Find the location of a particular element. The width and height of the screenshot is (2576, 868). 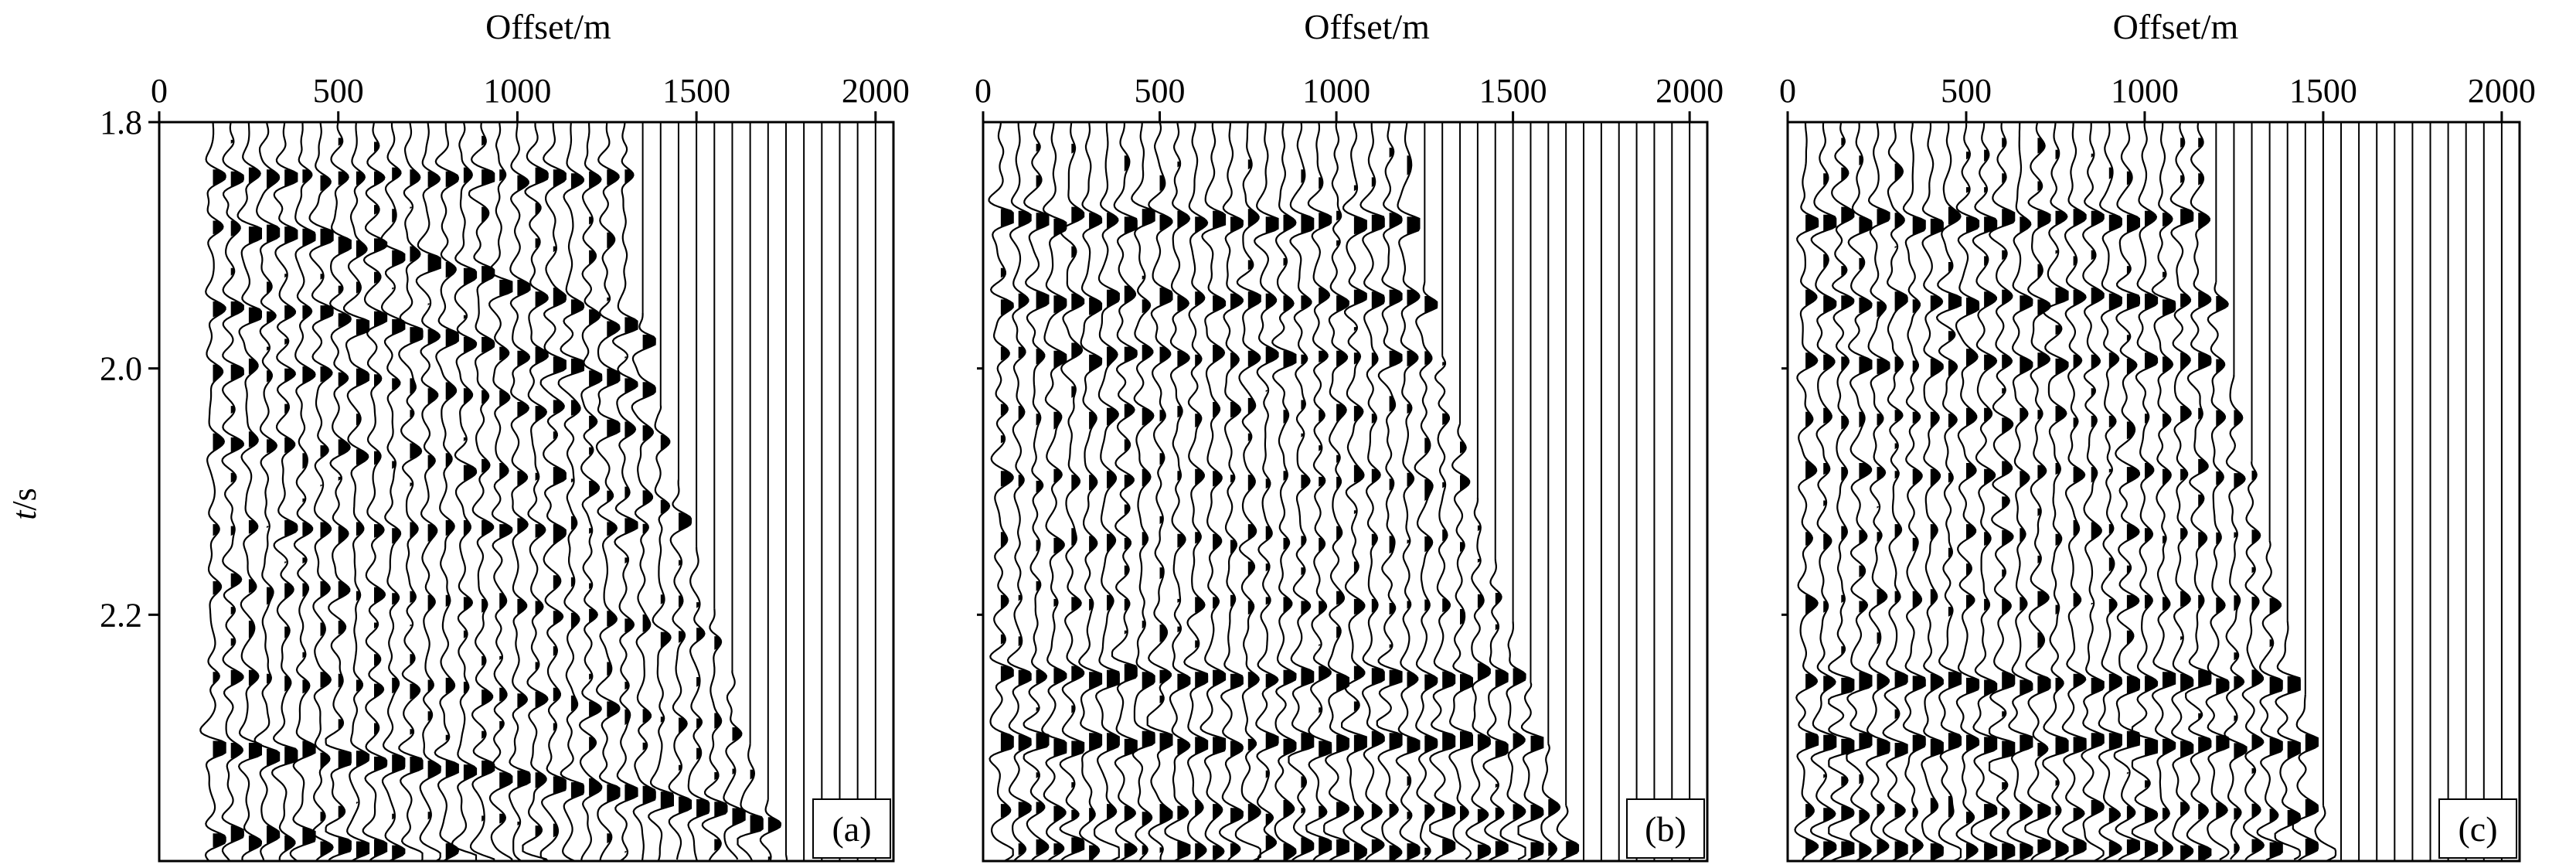

x-tick-label: 1000 is located at coordinates (517, 91).